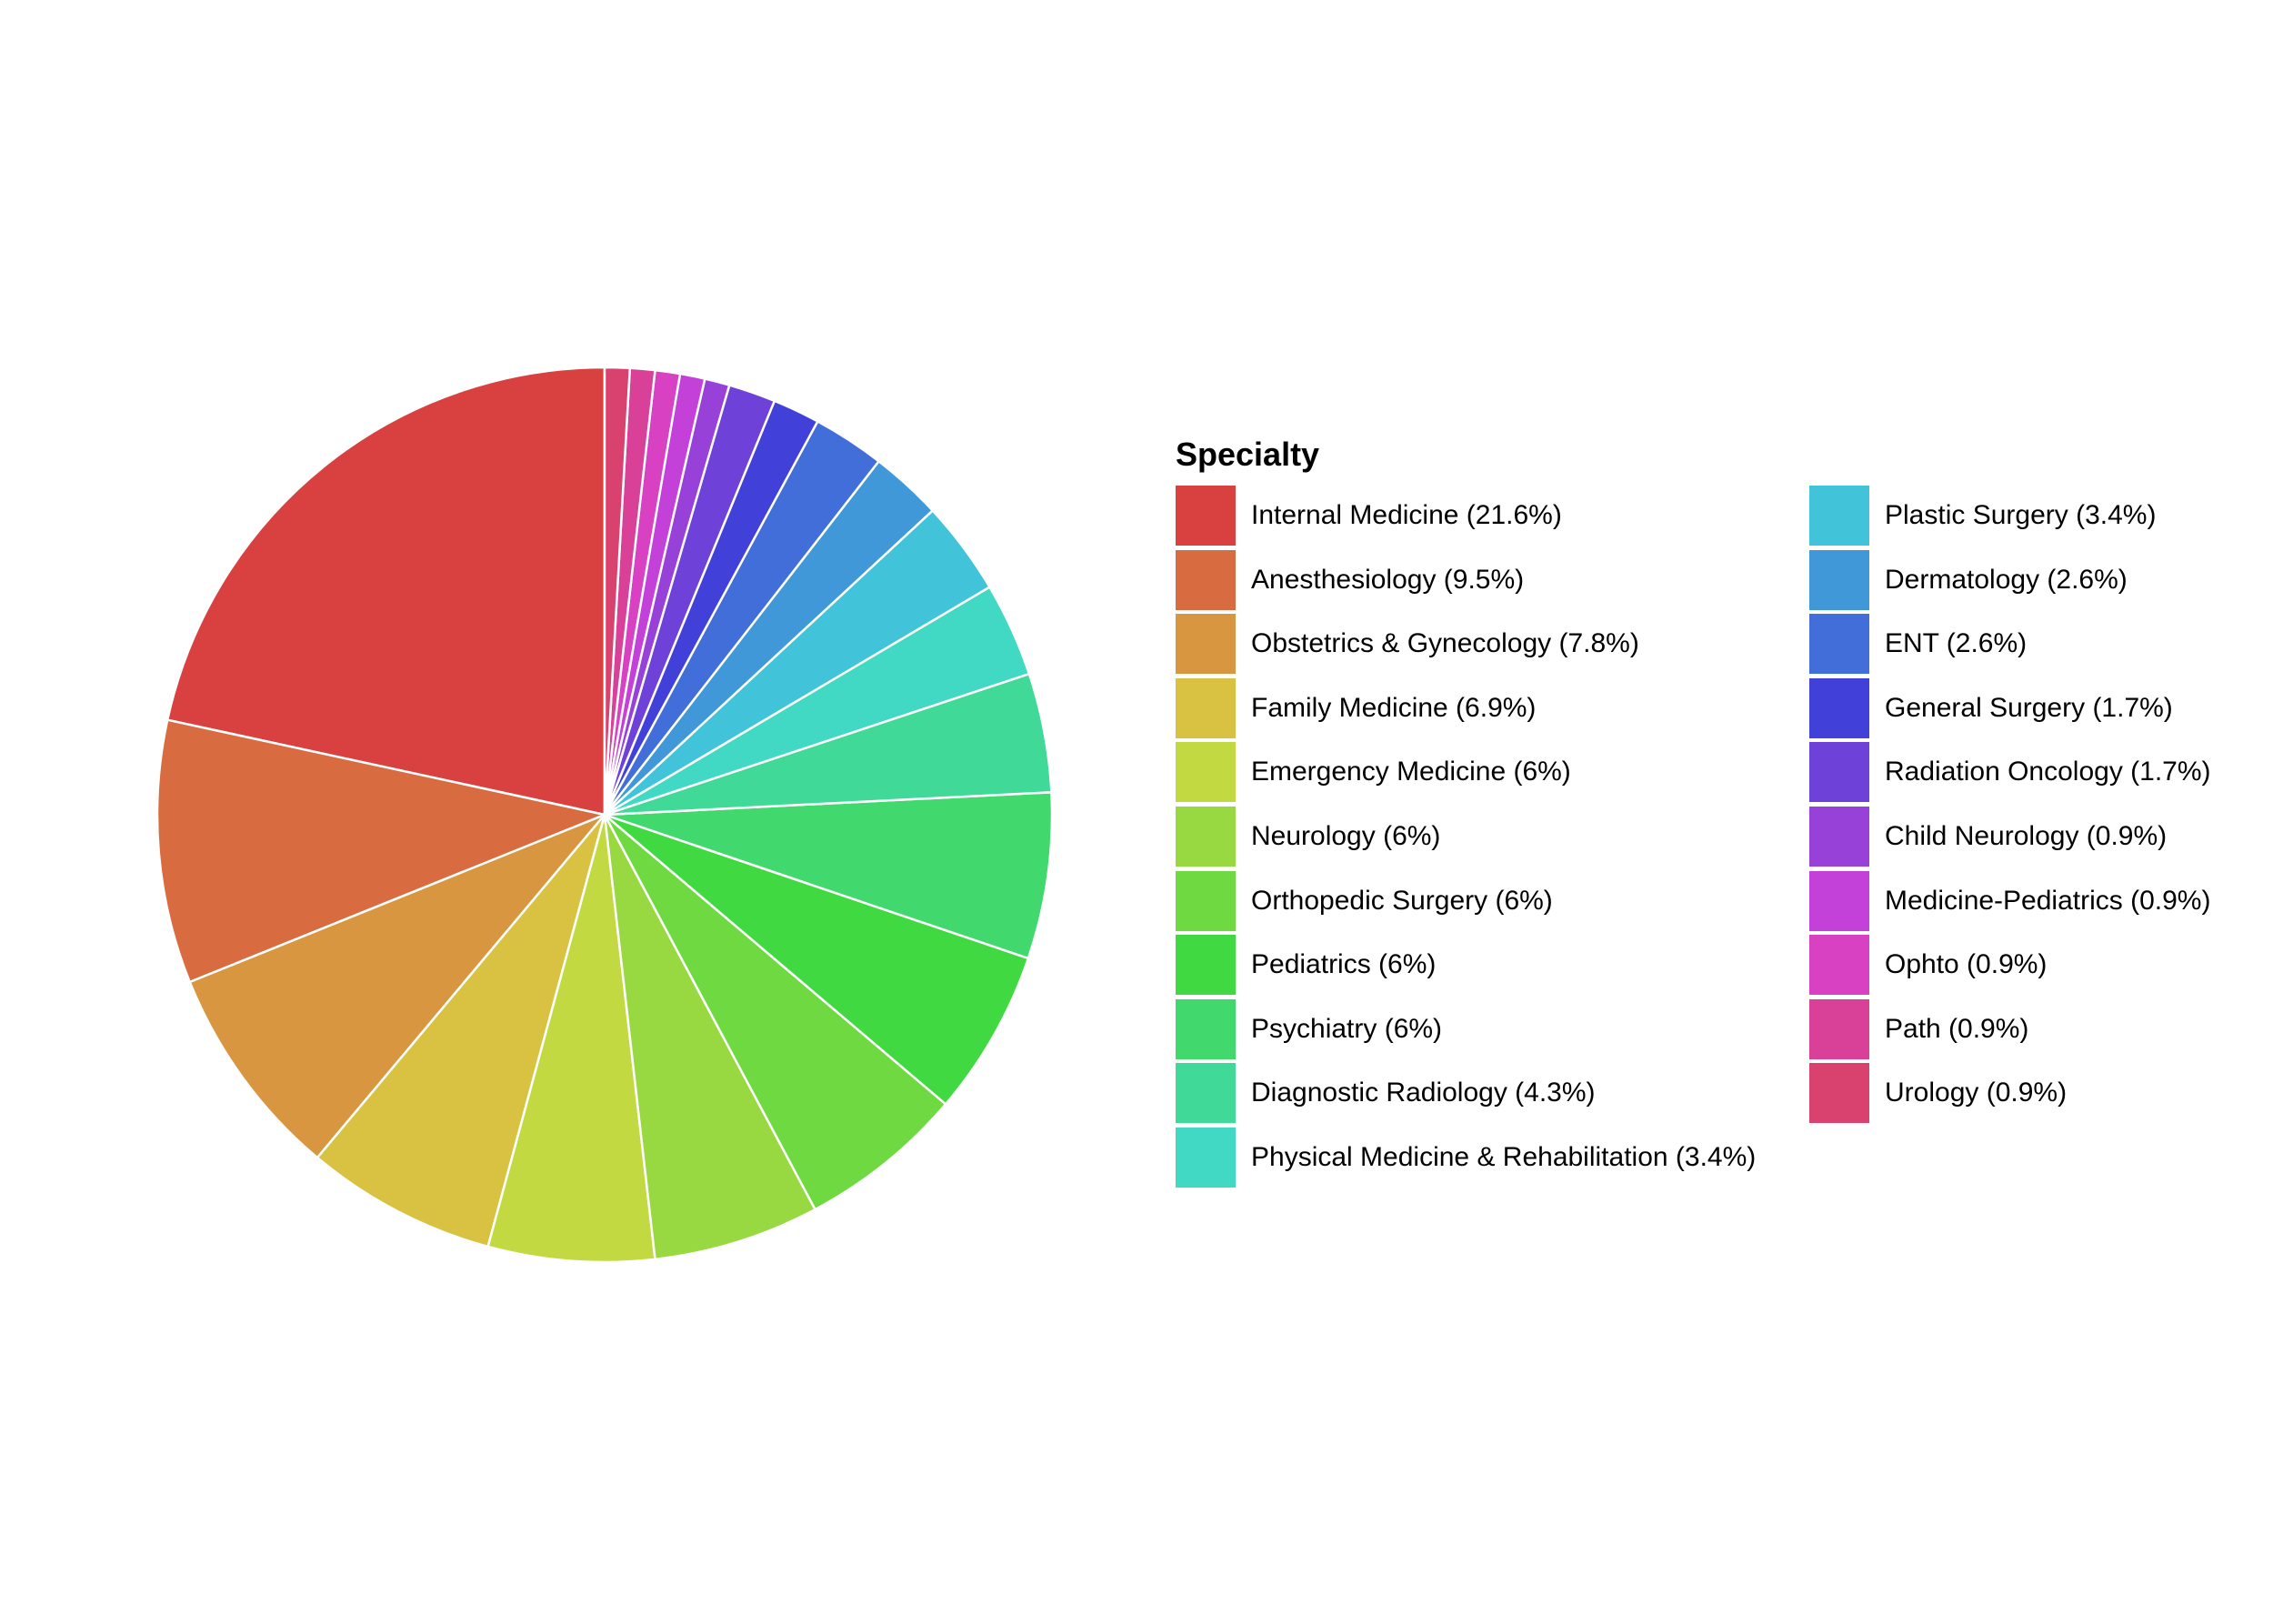 Image resolution: width=2273 pixels, height=1624 pixels. Describe the element at coordinates (2029, 707) in the screenshot. I see `legend-label: General Surgery (1.7%)` at that location.